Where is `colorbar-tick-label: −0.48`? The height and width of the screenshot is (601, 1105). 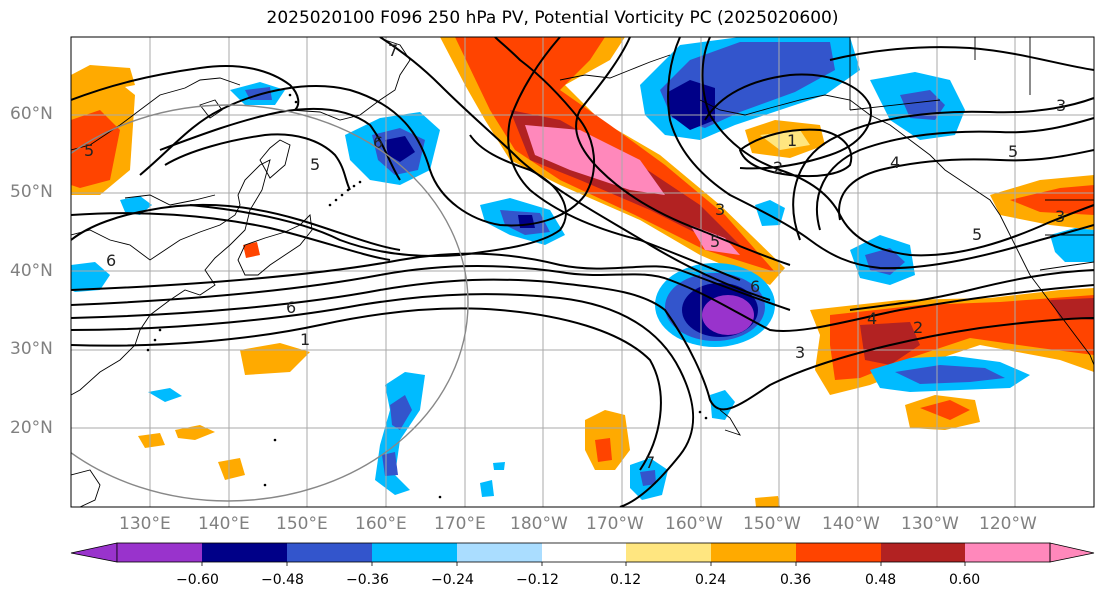 colorbar-tick-label: −0.48 is located at coordinates (282, 580).